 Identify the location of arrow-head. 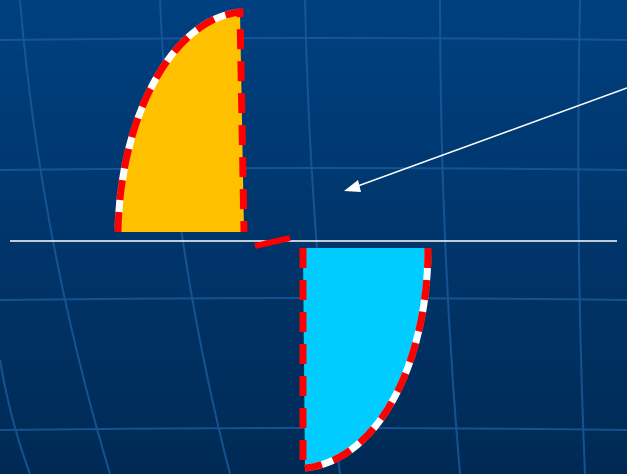
(352, 186).